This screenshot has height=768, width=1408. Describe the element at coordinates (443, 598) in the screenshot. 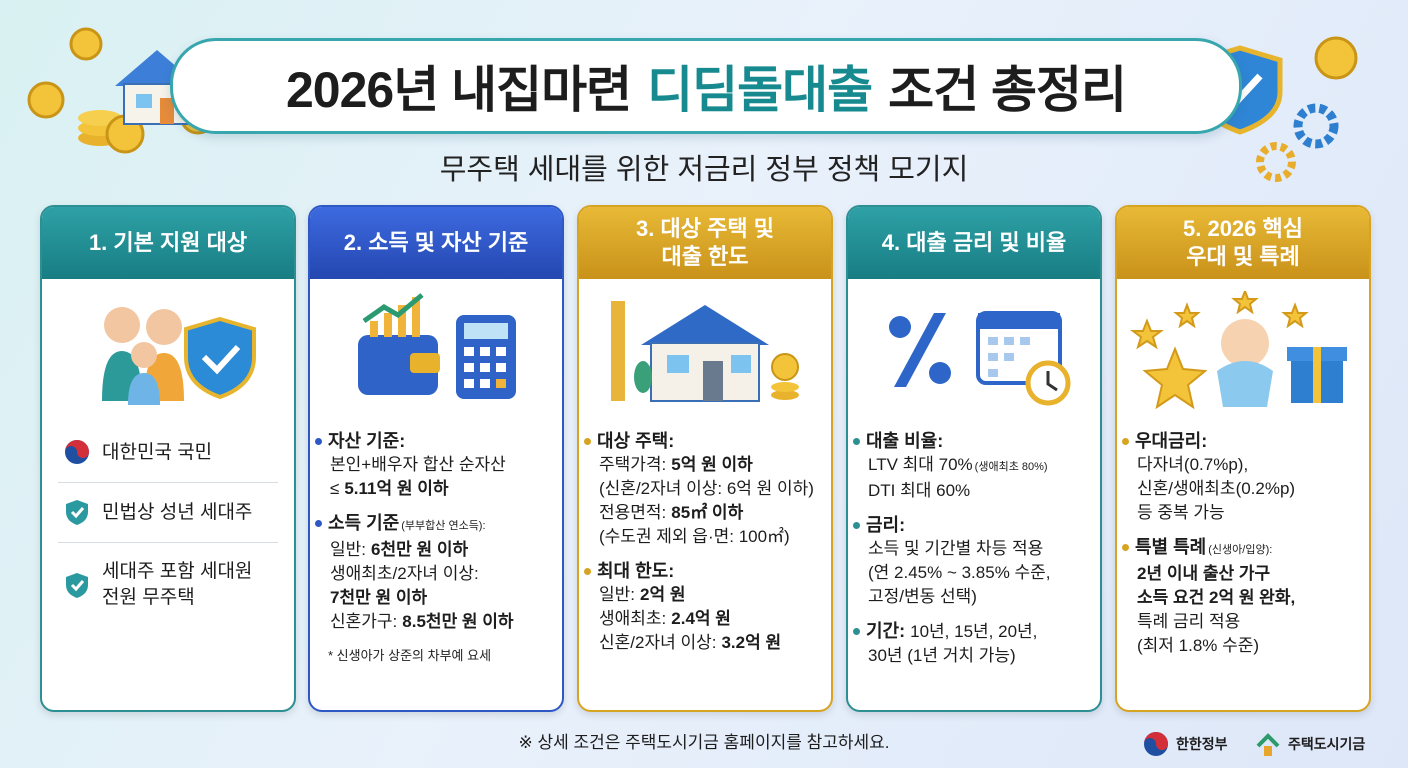

I see `line: 7천만 원 이하` at that location.